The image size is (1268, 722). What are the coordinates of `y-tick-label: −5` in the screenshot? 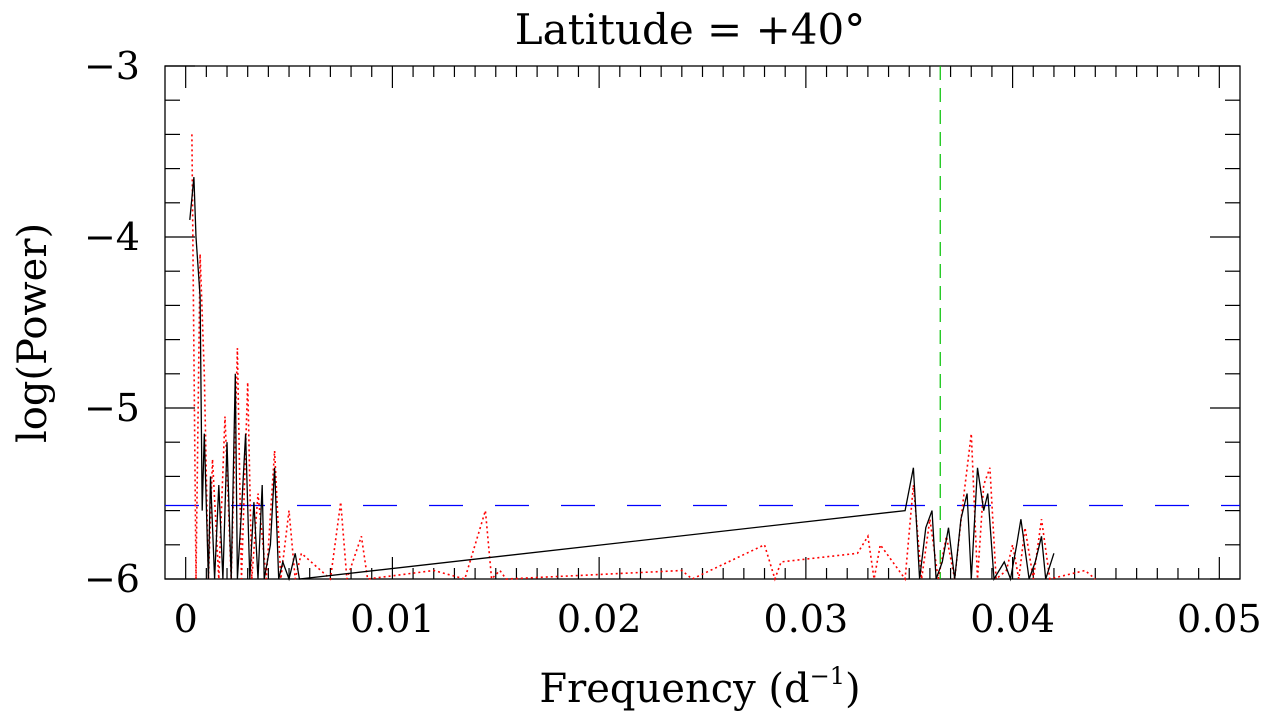 It's located at (112, 408).